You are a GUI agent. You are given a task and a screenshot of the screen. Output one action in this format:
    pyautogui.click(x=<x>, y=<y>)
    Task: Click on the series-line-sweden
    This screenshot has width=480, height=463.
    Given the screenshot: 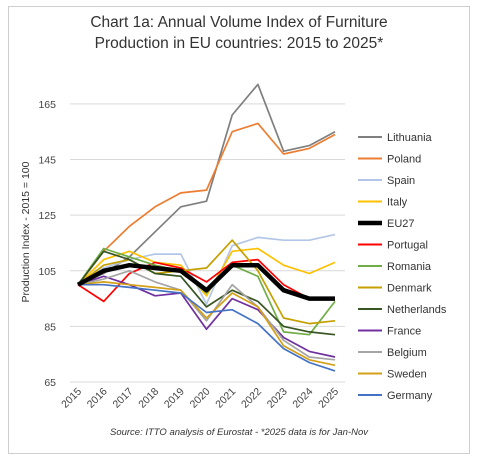 What is the action you would take?
    pyautogui.click(x=206, y=324)
    